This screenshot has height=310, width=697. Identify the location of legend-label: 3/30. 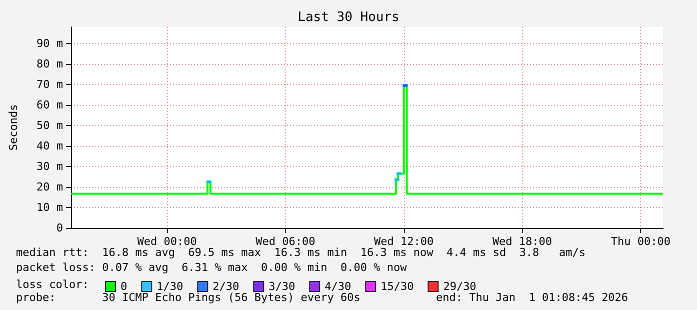
(282, 286).